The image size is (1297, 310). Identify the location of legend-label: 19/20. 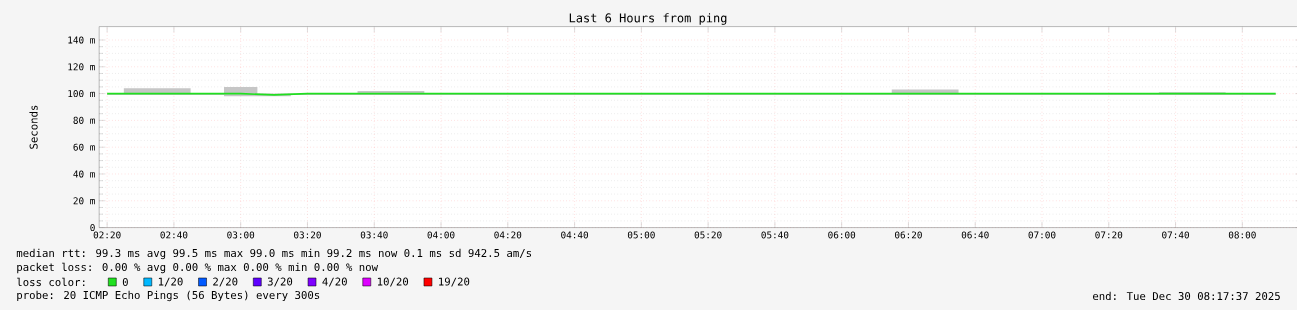
(454, 282).